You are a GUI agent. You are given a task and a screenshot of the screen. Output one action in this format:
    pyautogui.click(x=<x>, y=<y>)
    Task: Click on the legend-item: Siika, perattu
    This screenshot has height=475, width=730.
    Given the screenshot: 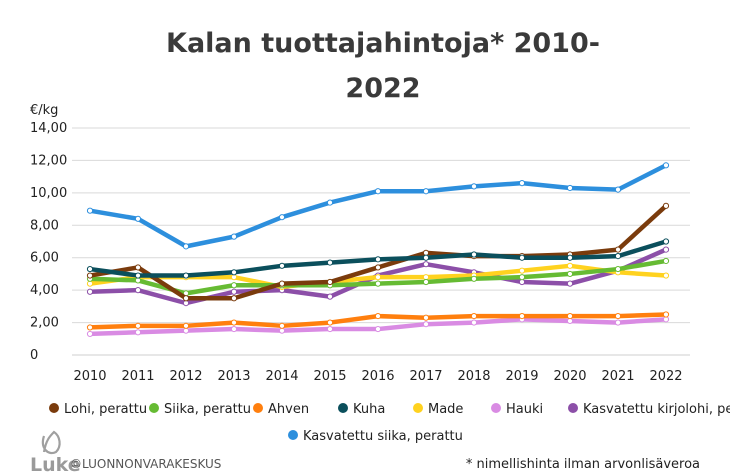 What is the action you would take?
    pyautogui.click(x=200, y=409)
    